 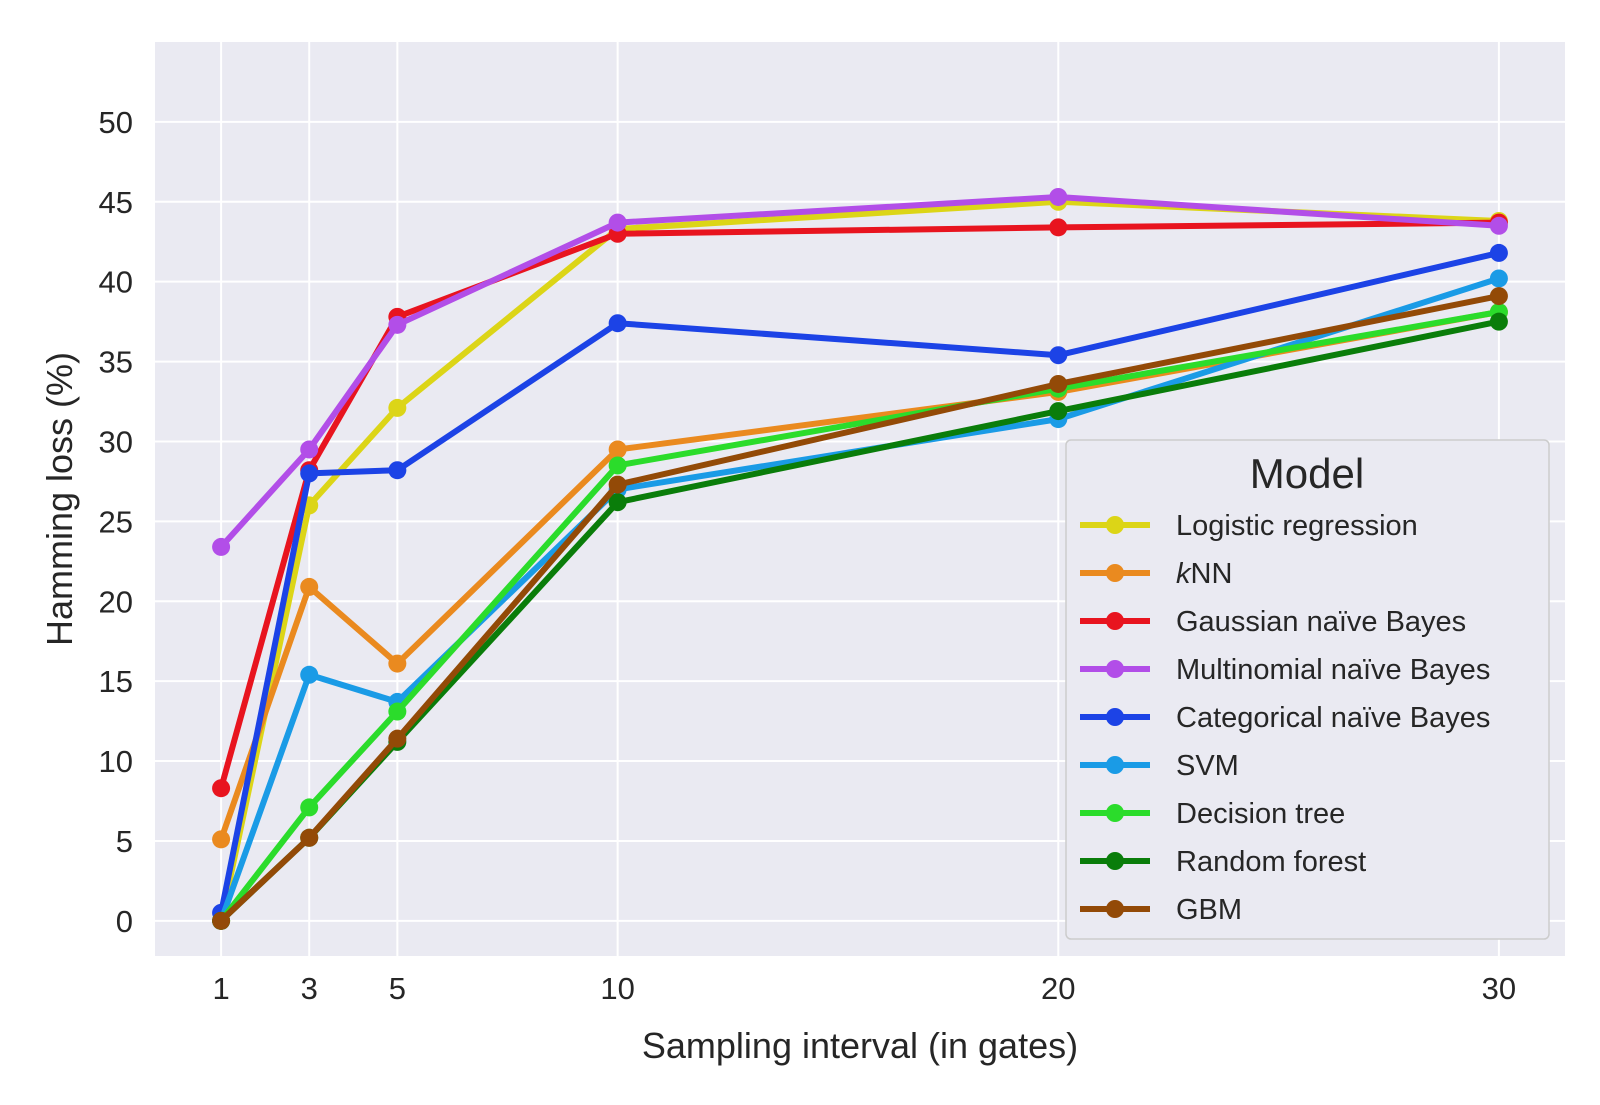 What do you see at coordinates (1156, 574) in the screenshot?
I see `legend-item: kNN` at bounding box center [1156, 574].